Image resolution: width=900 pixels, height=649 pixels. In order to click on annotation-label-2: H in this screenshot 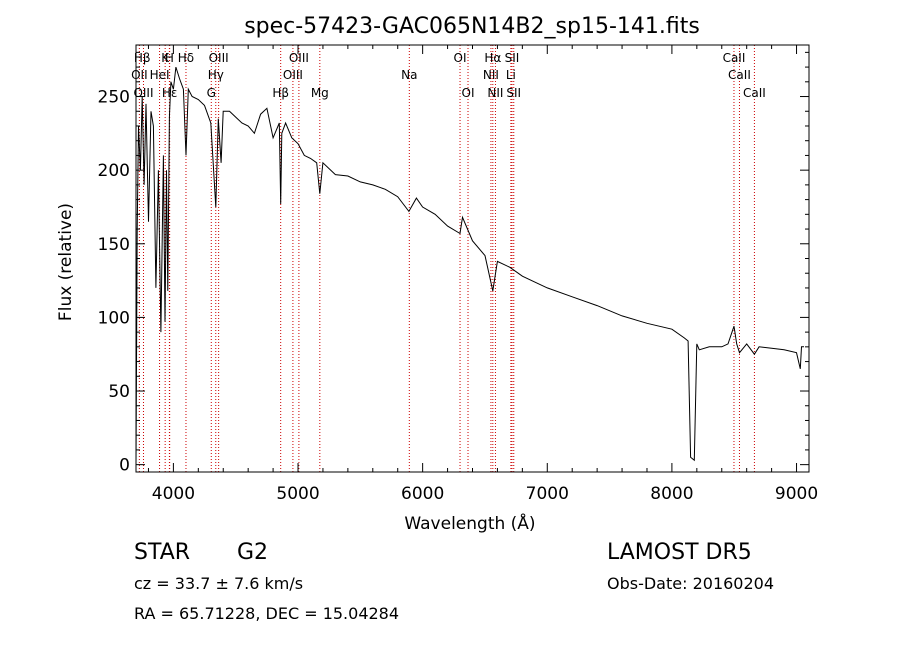, I will do `click(169, 58)`.